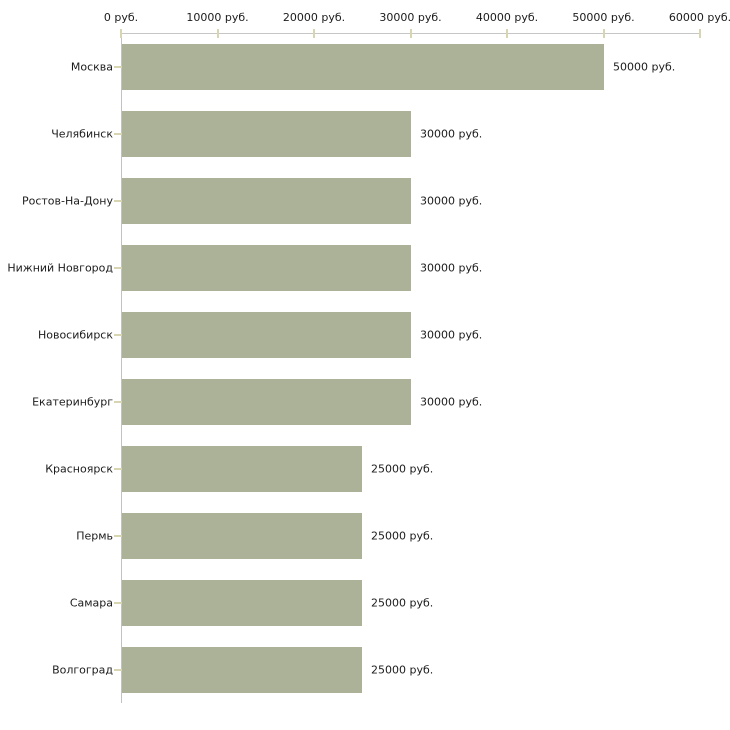 The image size is (730, 730). I want to click on x-axis-tick-label: 10000 руб., so click(217, 17).